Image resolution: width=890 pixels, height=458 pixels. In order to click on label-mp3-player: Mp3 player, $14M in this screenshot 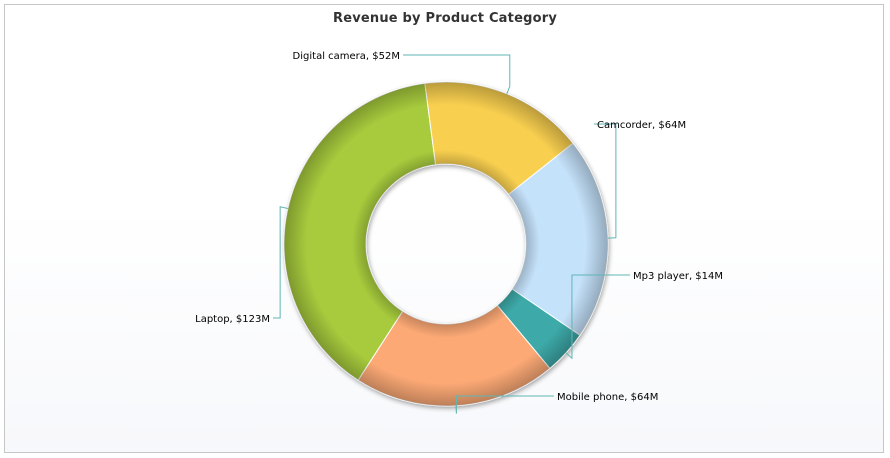, I will do `click(678, 276)`.